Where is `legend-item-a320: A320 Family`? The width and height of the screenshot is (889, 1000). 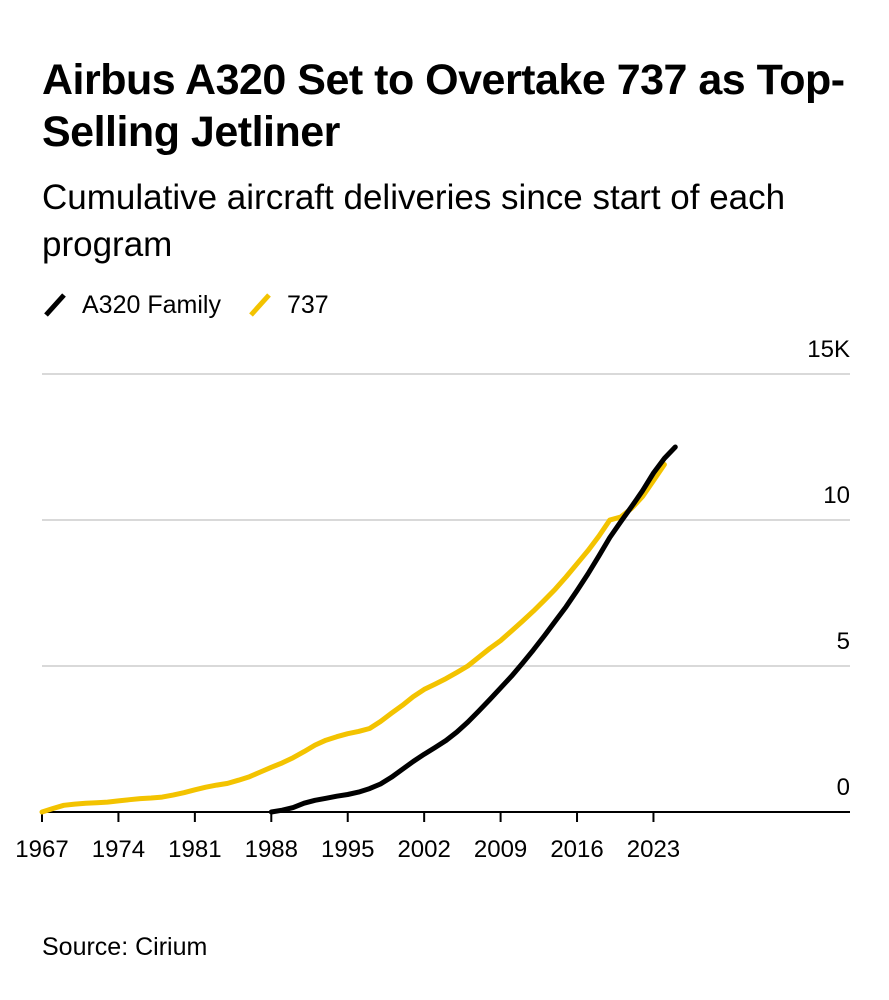
legend-item-a320: A320 Family is located at coordinates (131, 305).